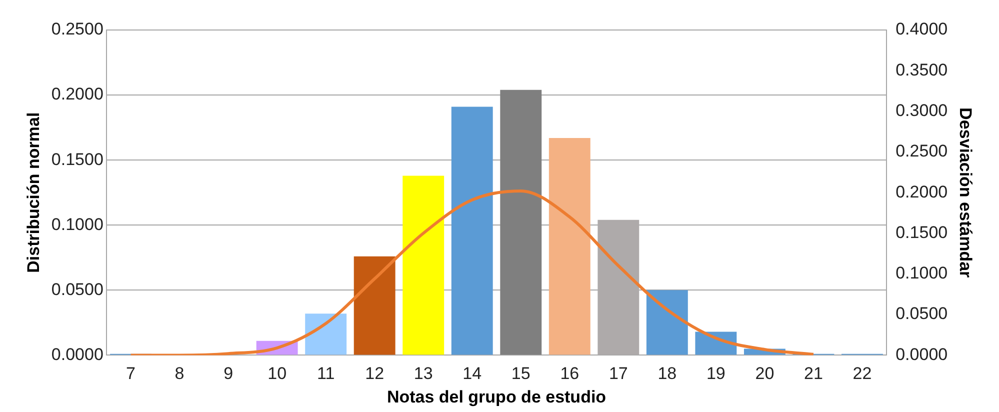  What do you see at coordinates (922, 151) in the screenshot?
I see `y2-tick-label: 0.2500` at bounding box center [922, 151].